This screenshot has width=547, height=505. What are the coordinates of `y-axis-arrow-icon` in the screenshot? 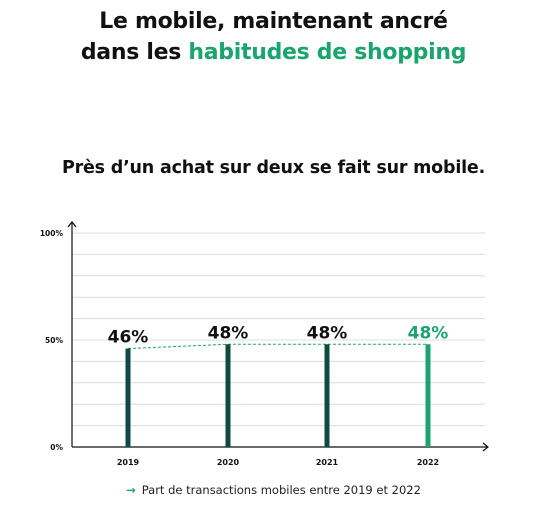 It's located at (72, 224).